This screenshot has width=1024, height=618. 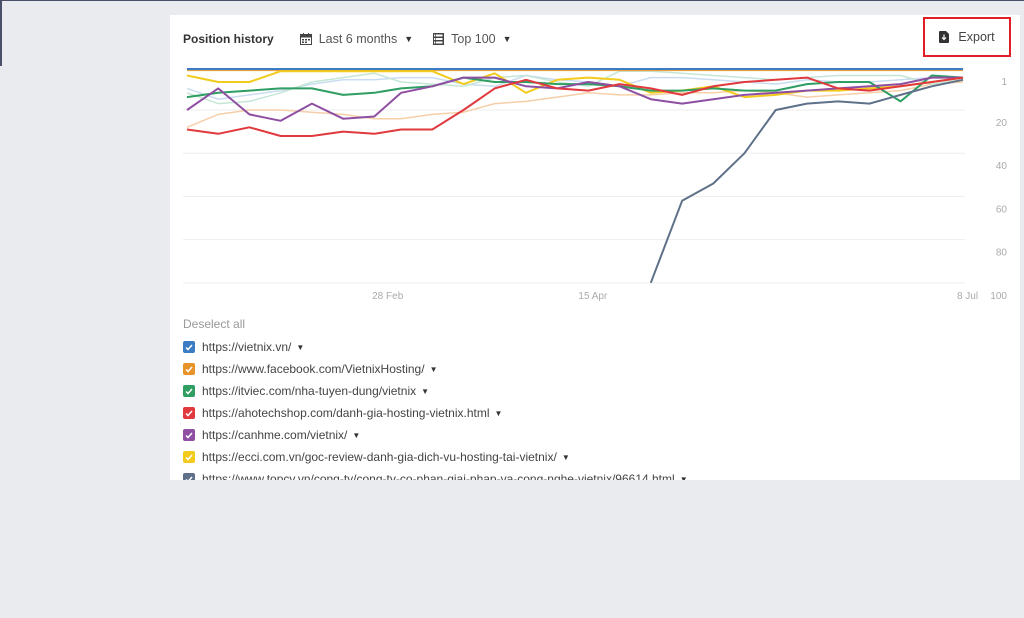 What do you see at coordinates (1002, 166) in the screenshot?
I see `y-tick-label: 40` at bounding box center [1002, 166].